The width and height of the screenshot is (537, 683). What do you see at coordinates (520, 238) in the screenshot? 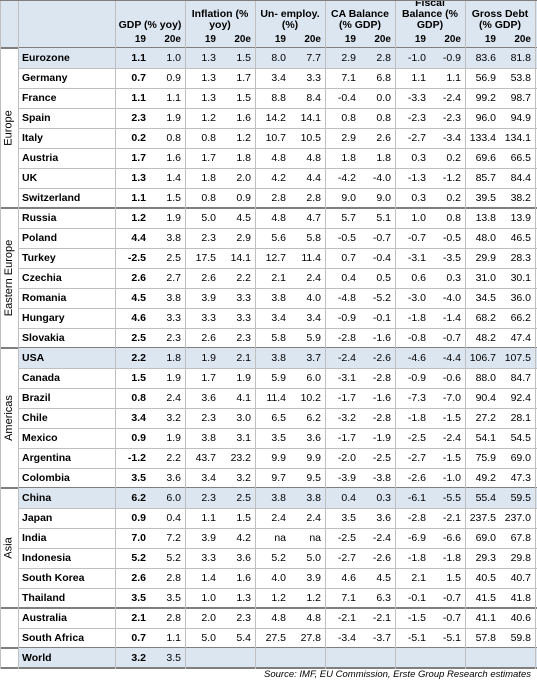
I see `table-cell: 46.5` at bounding box center [520, 238].